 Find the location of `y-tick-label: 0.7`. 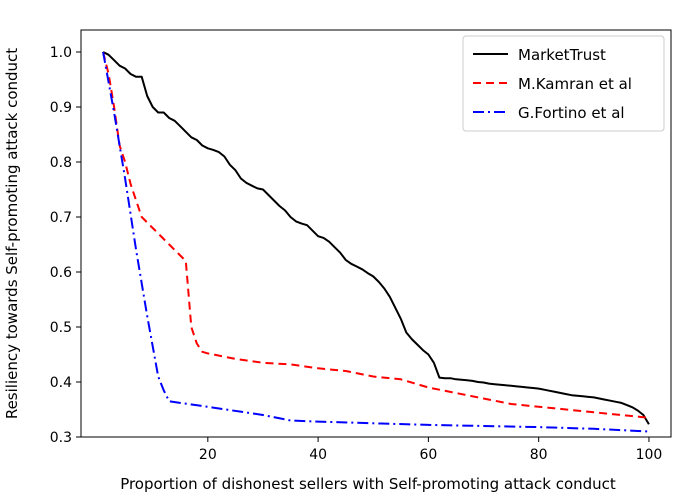

y-tick-label: 0.7 is located at coordinates (61, 218).